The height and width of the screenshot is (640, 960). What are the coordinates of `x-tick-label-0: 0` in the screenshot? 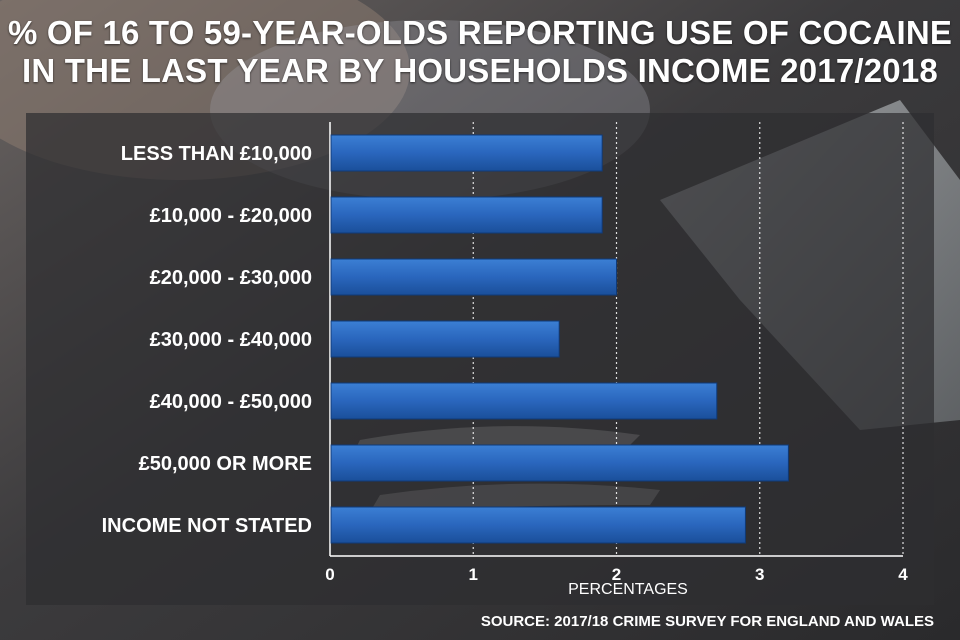 It's located at (329, 574).